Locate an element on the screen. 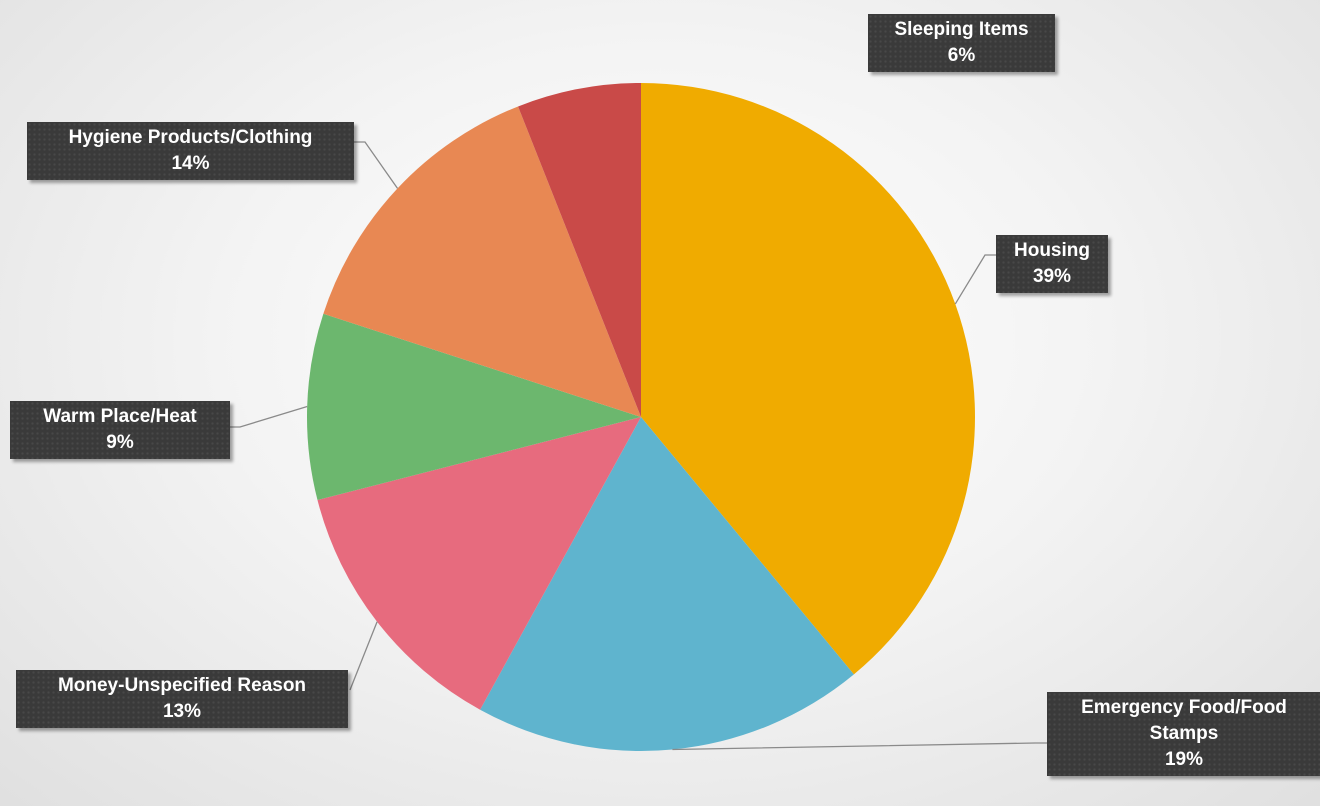 This screenshot has height=806, width=1320. pie-slice-hygiene-products-clothing is located at coordinates (482, 261).